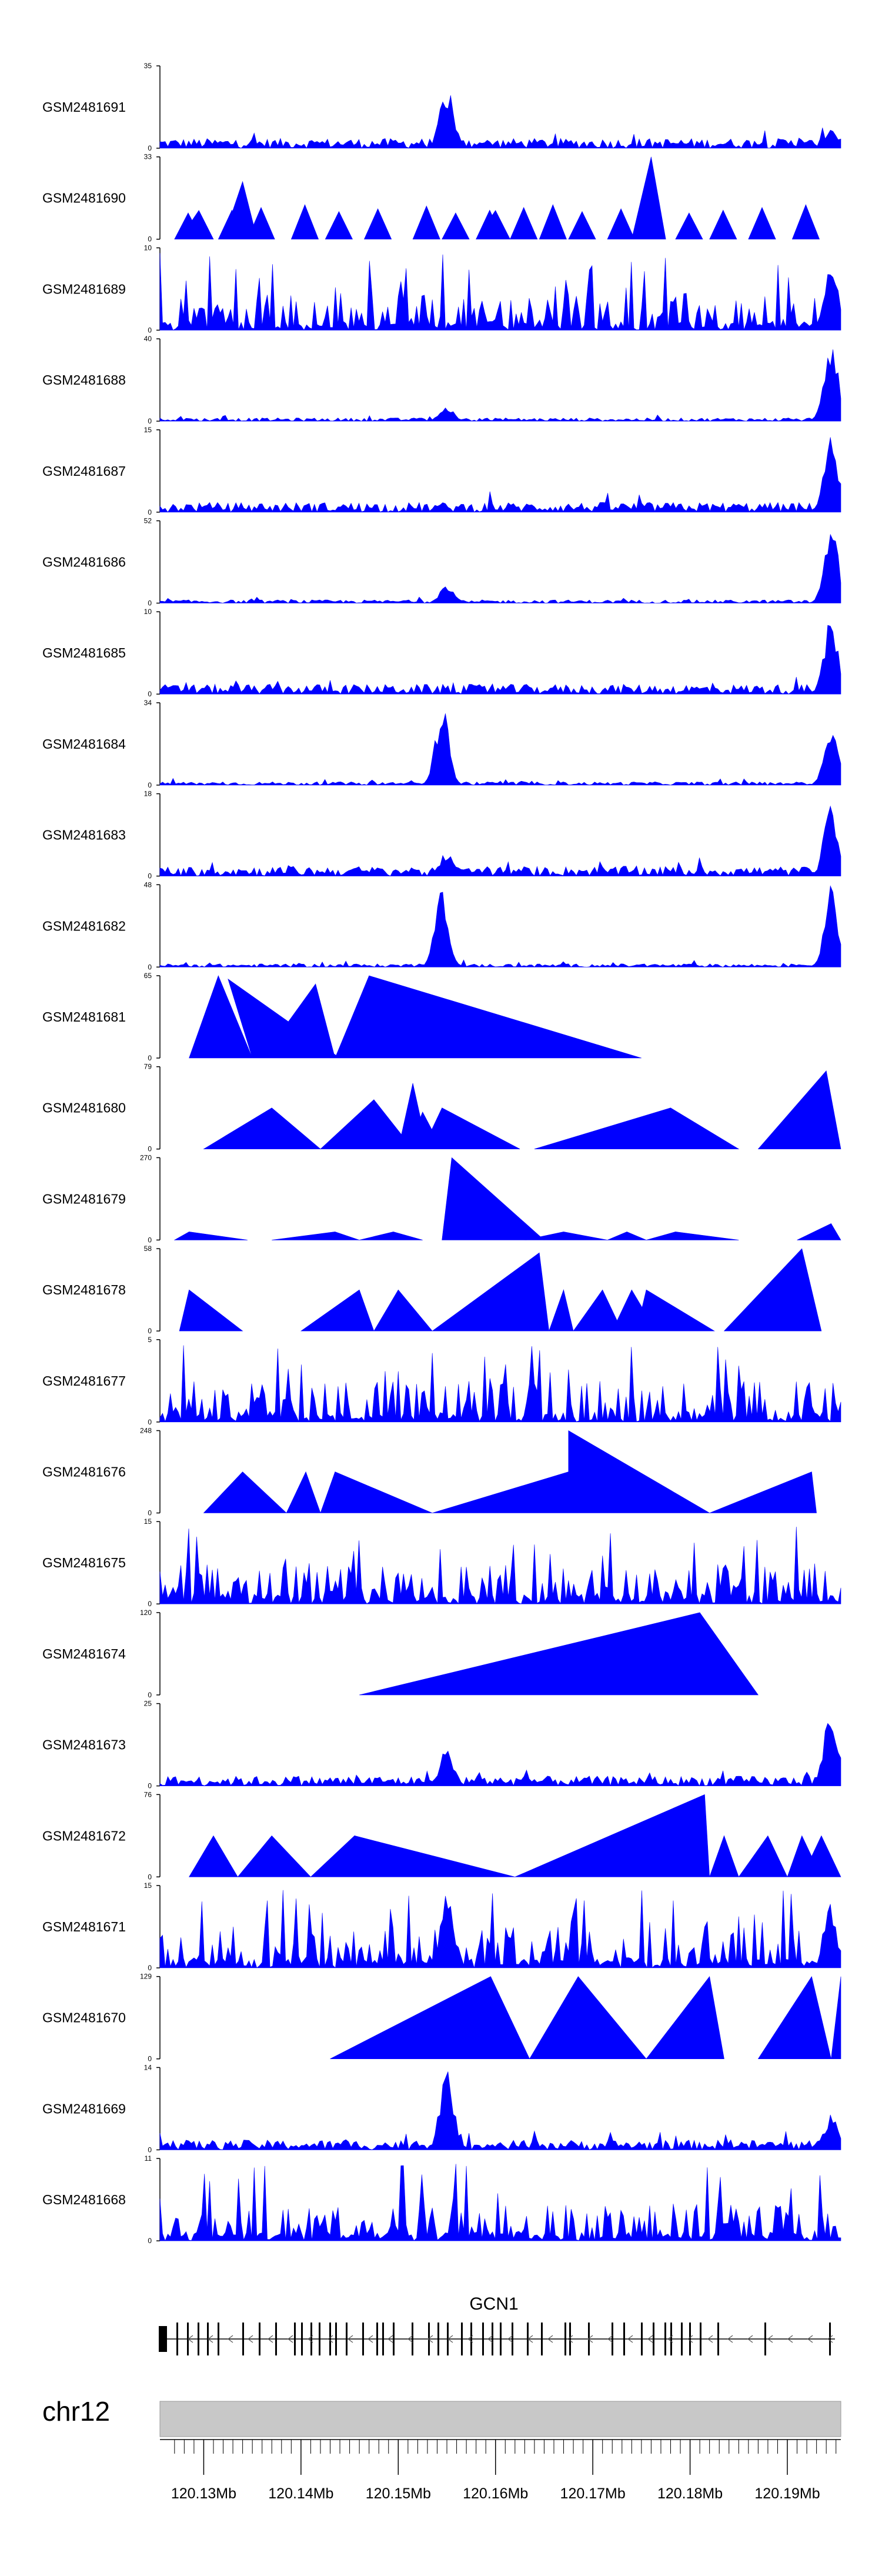 The height and width of the screenshot is (2576, 882). What do you see at coordinates (148, 1067) in the screenshot?
I see `y-max-label: 79` at bounding box center [148, 1067].